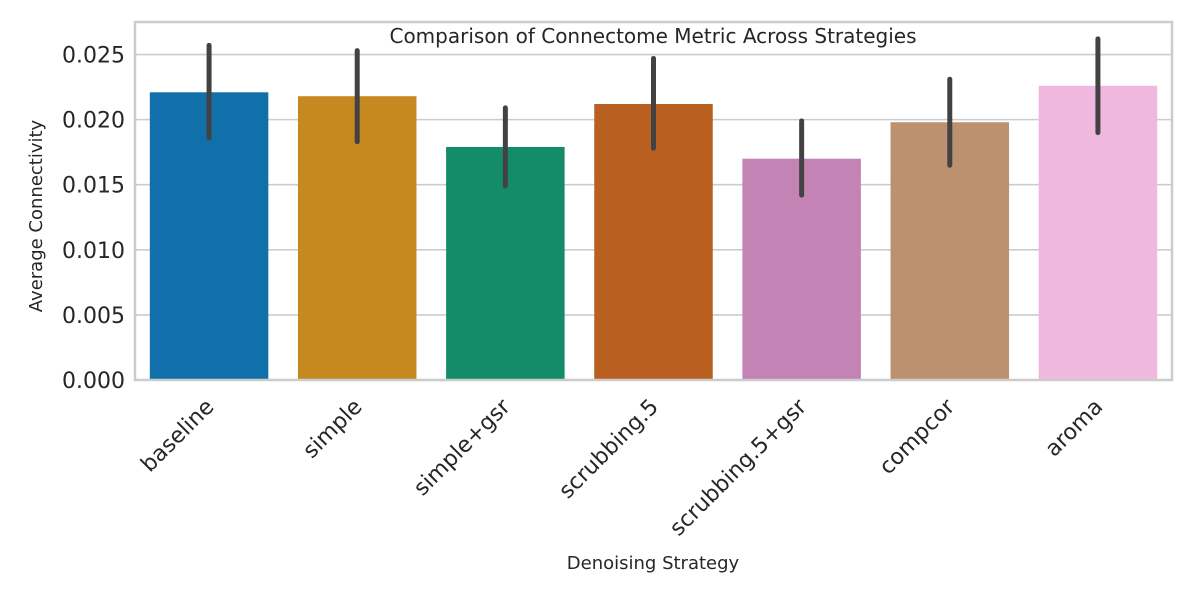 The image size is (1200, 600). What do you see at coordinates (177, 436) in the screenshot?
I see `x-tick-label: baseline` at bounding box center [177, 436].